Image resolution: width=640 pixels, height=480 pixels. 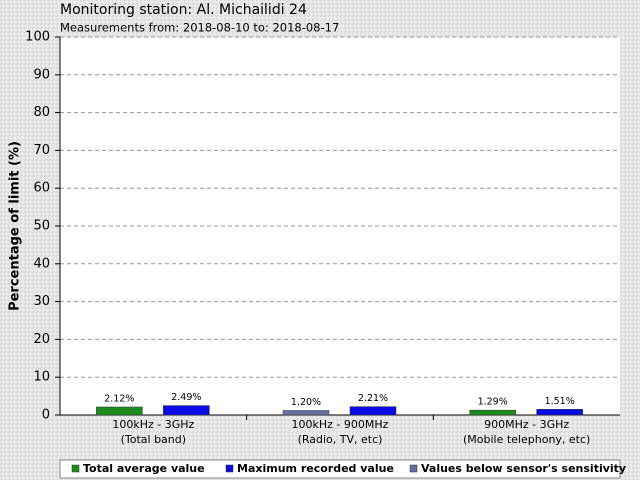 What do you see at coordinates (493, 402) in the screenshot?
I see `value-label: 1.29%` at bounding box center [493, 402].